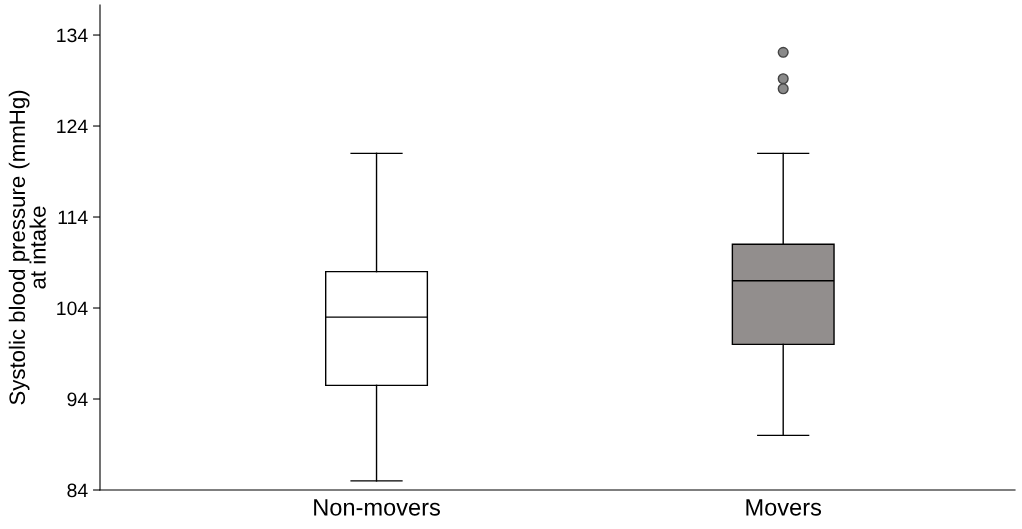 The height and width of the screenshot is (529, 1022). Describe the element at coordinates (77, 399) in the screenshot. I see `y-tick-label: 94` at that location.